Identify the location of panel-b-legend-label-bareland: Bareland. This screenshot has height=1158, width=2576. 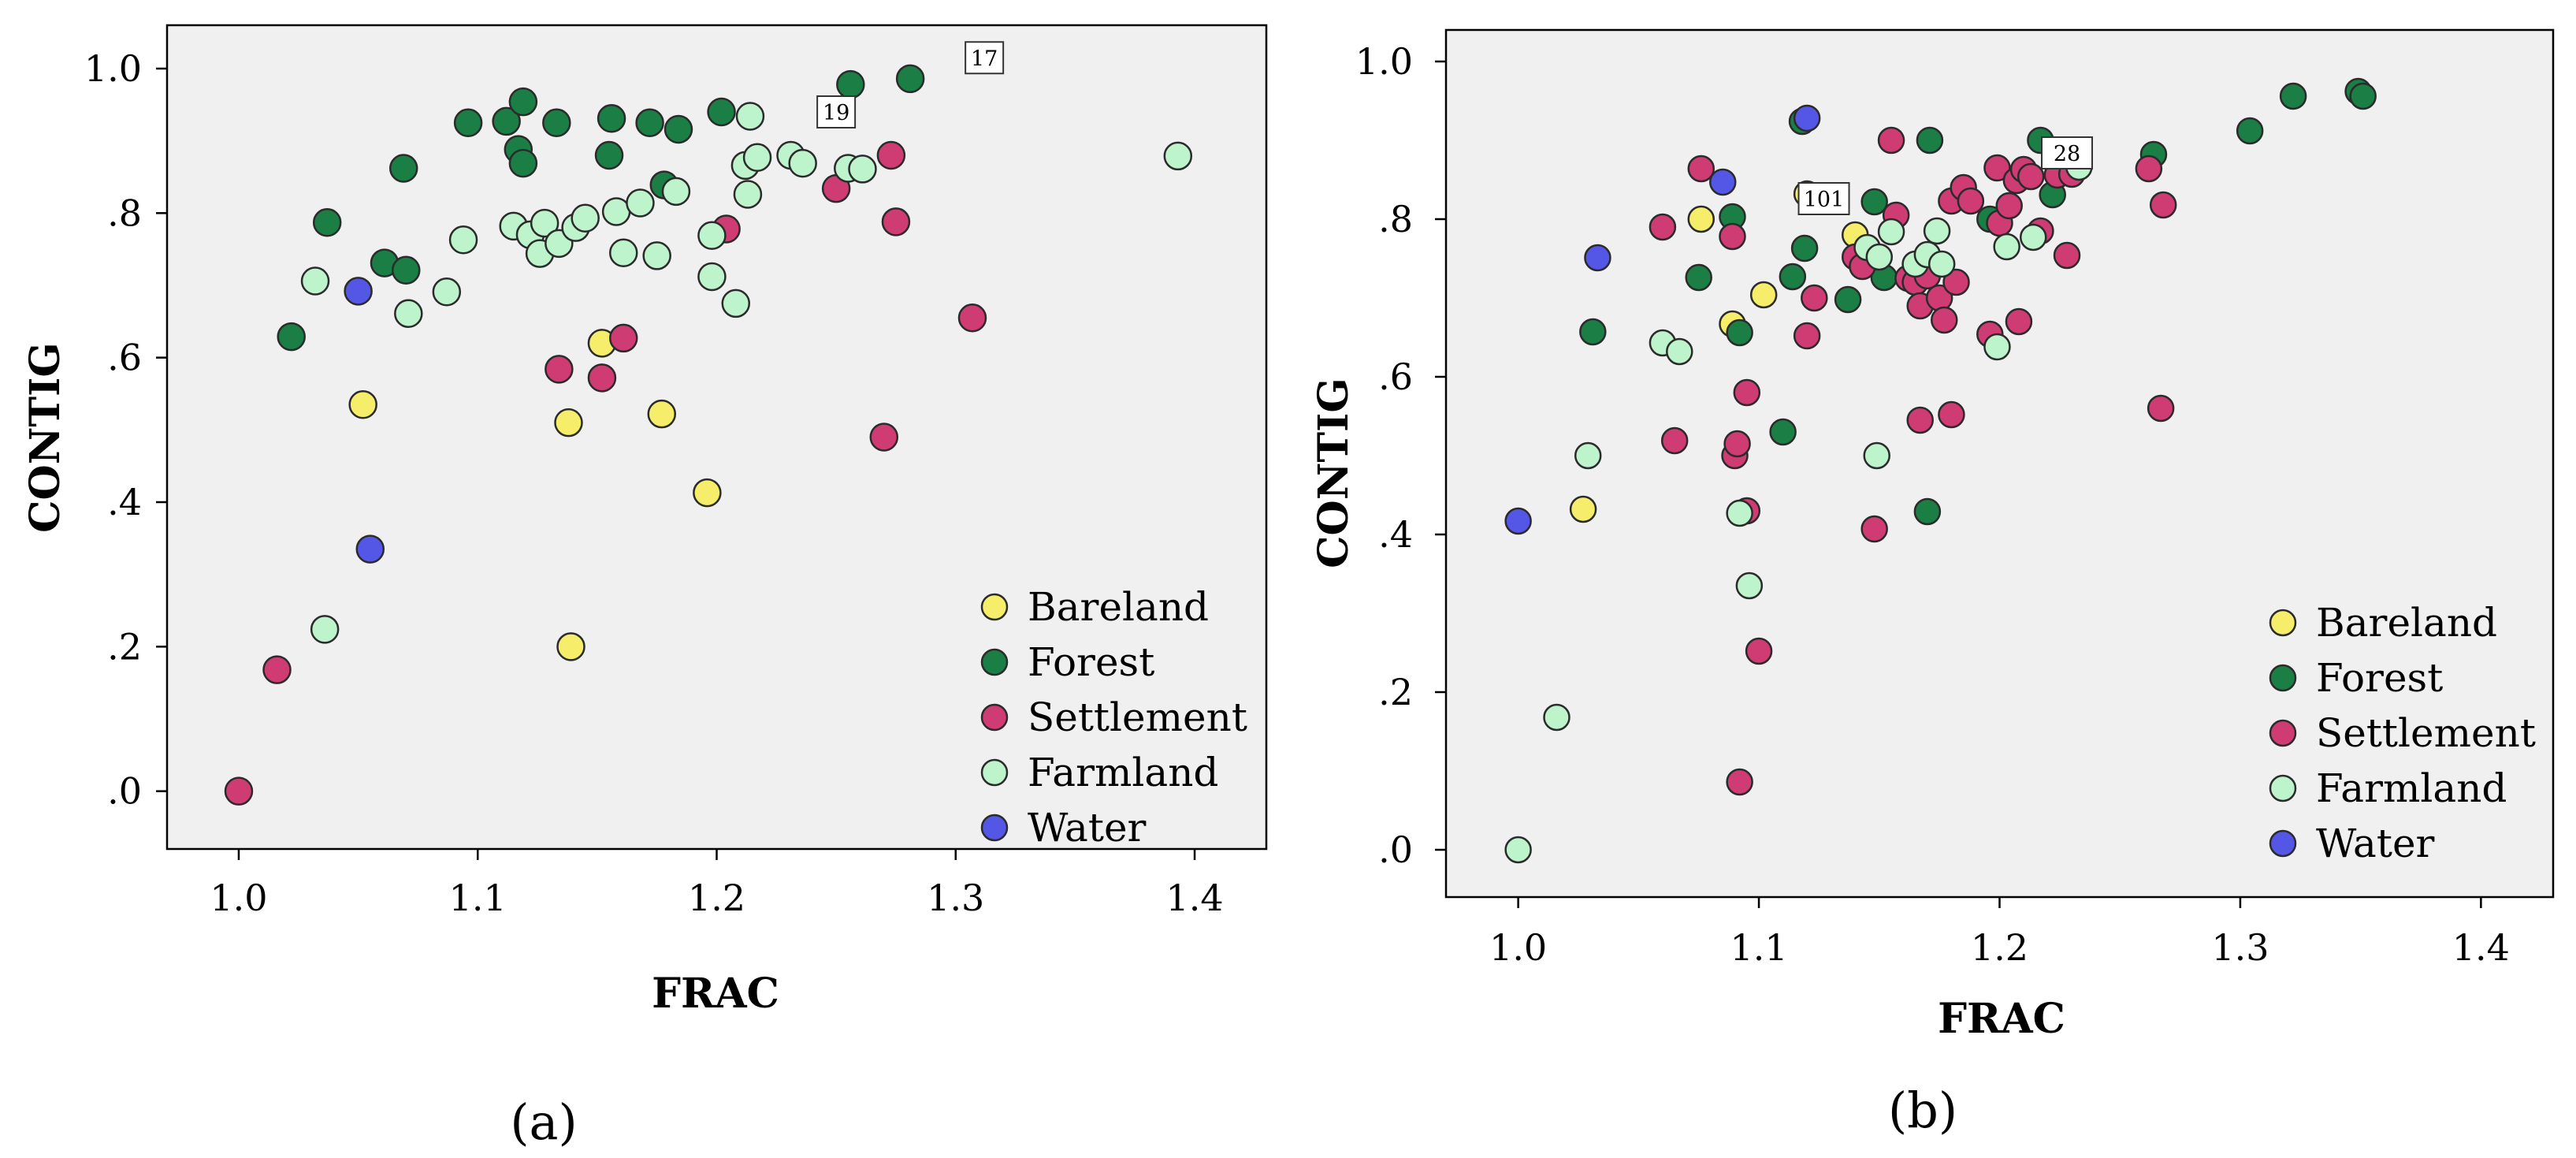
(2406, 623).